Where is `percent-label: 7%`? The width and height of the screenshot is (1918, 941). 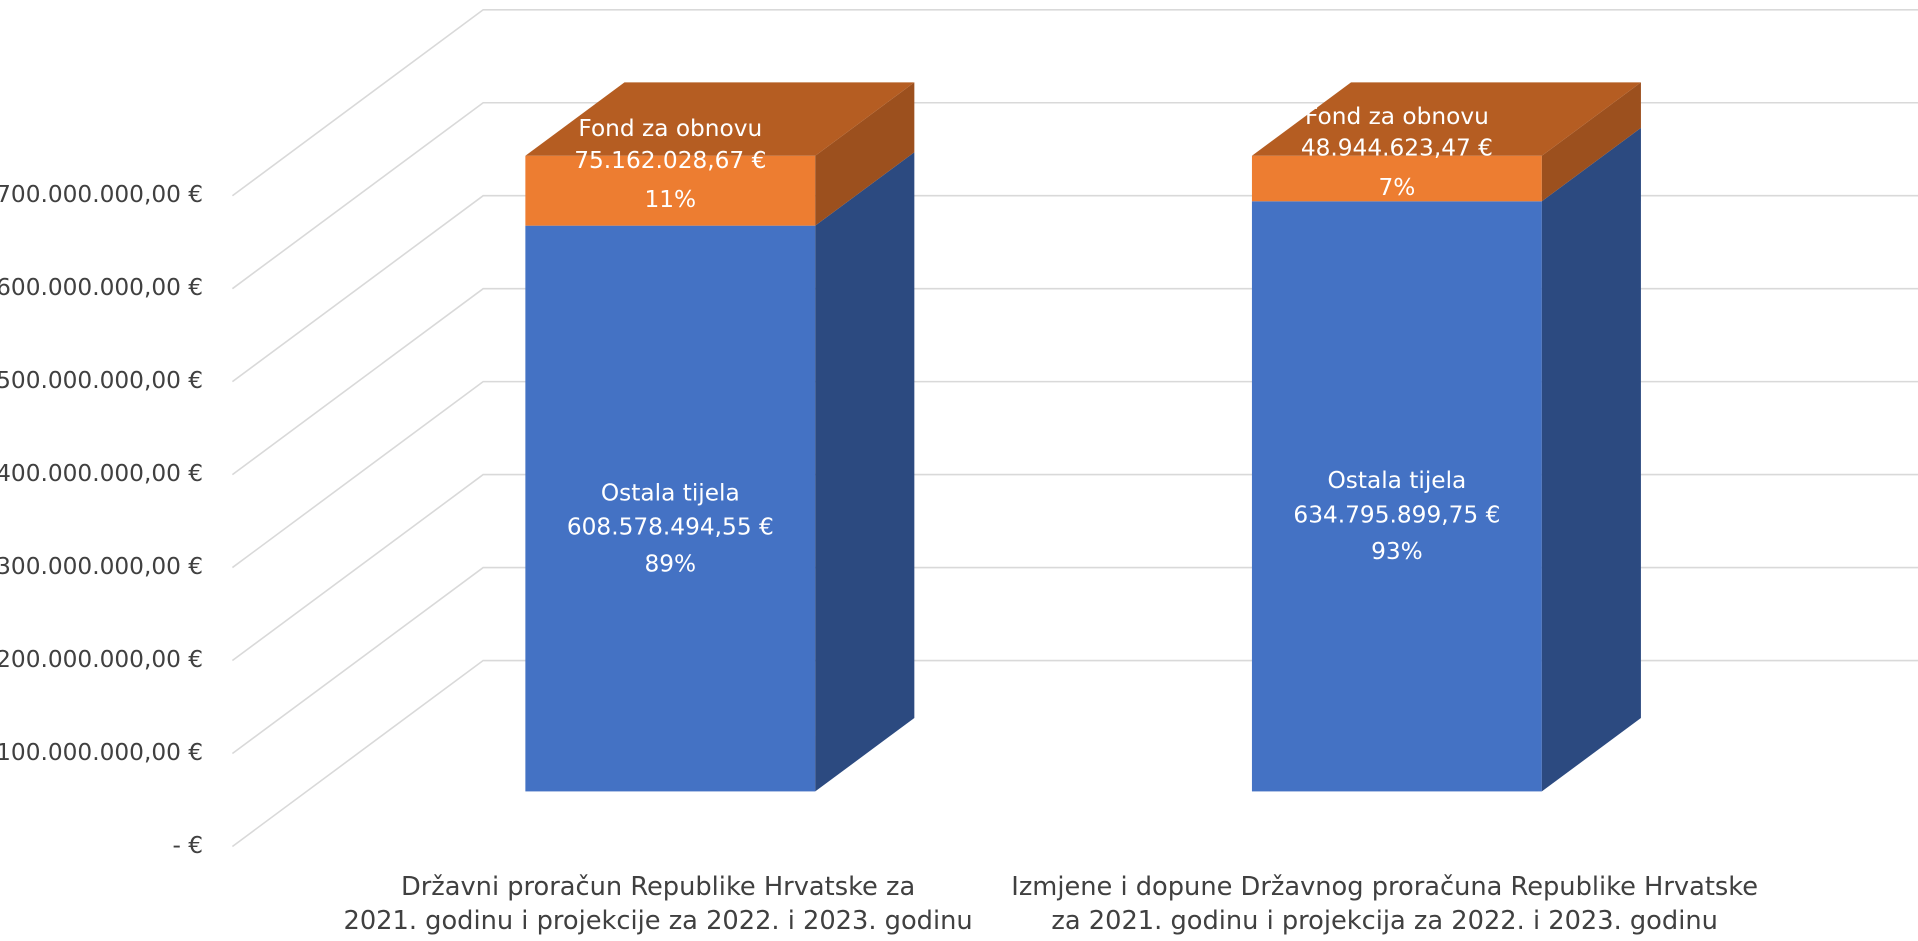
percent-label: 7% is located at coordinates (1396, 187).